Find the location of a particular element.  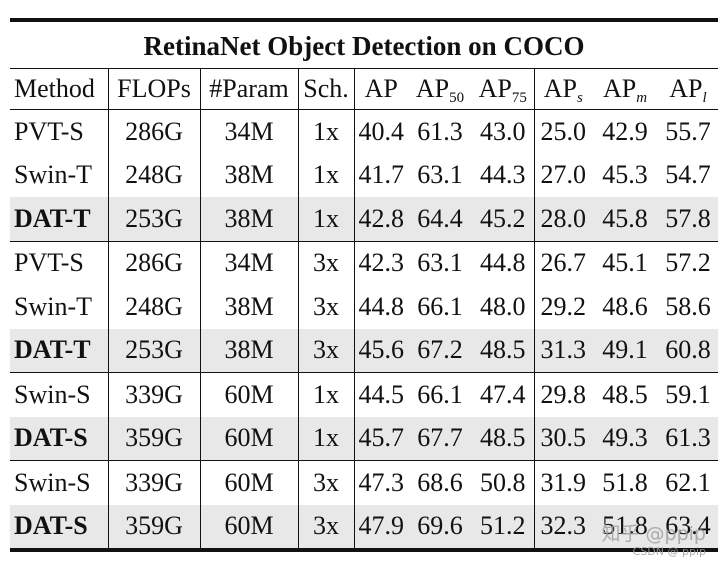

cell-ap75: 44.3 is located at coordinates (503, 175).